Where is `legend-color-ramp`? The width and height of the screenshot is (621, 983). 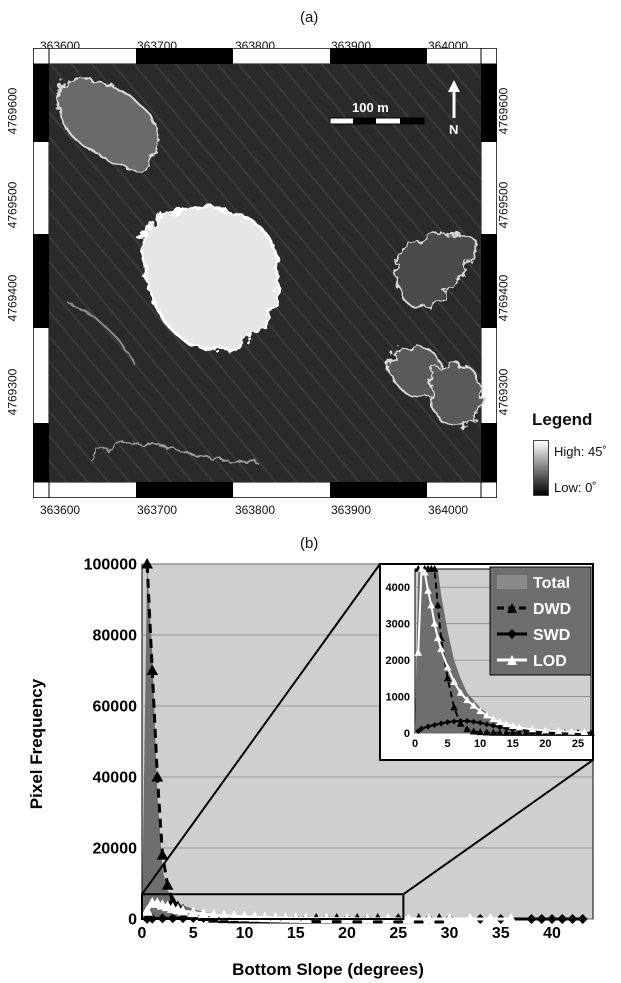
legend-color-ramp is located at coordinates (541, 468).